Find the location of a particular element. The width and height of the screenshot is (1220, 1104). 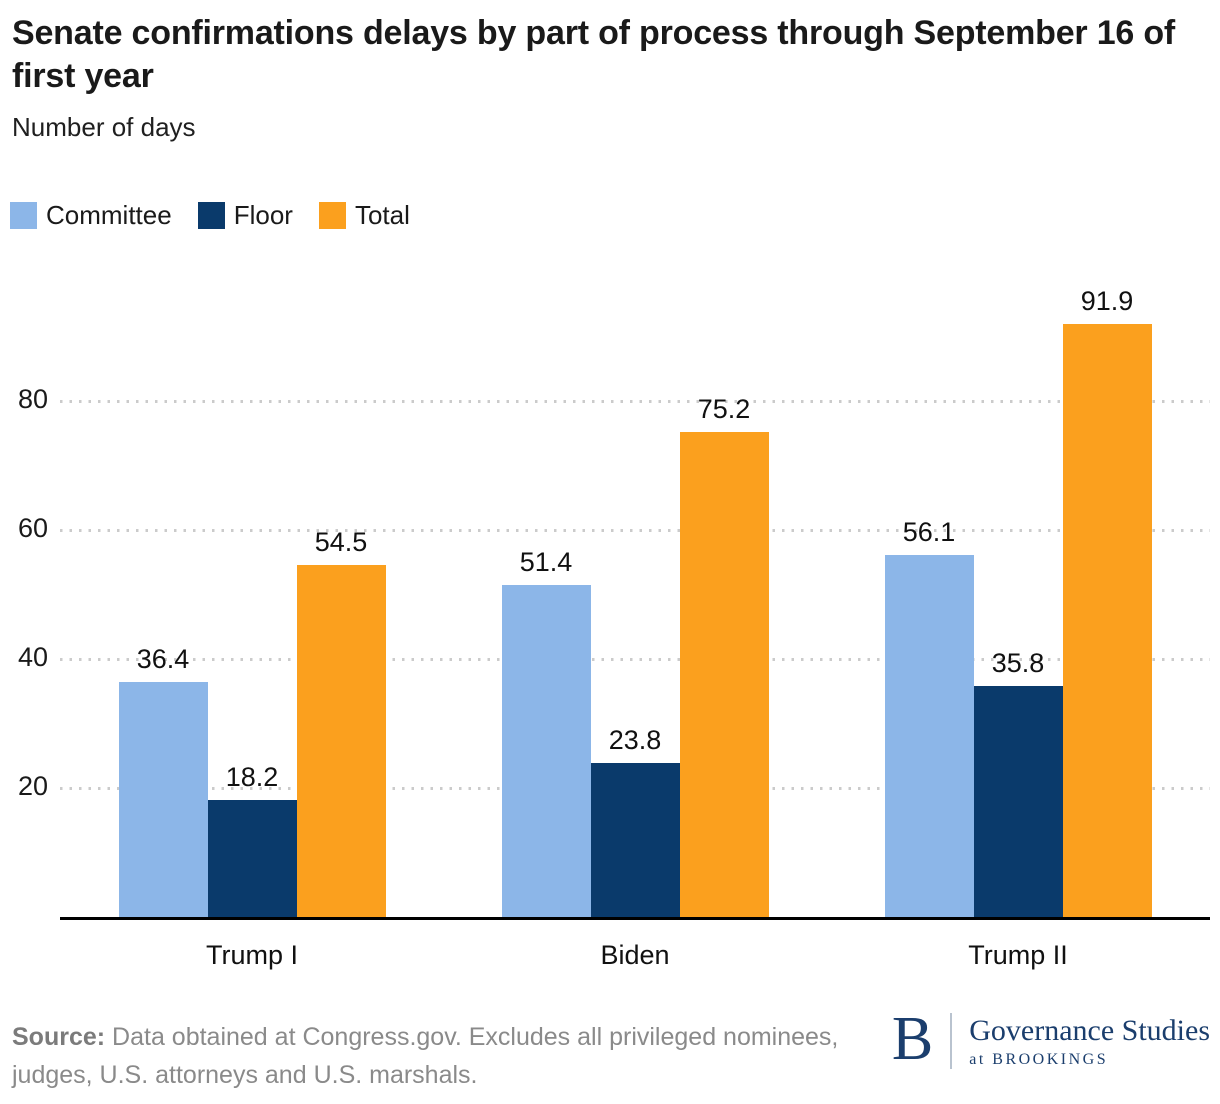

legend-label-total: Total is located at coordinates (382, 215).